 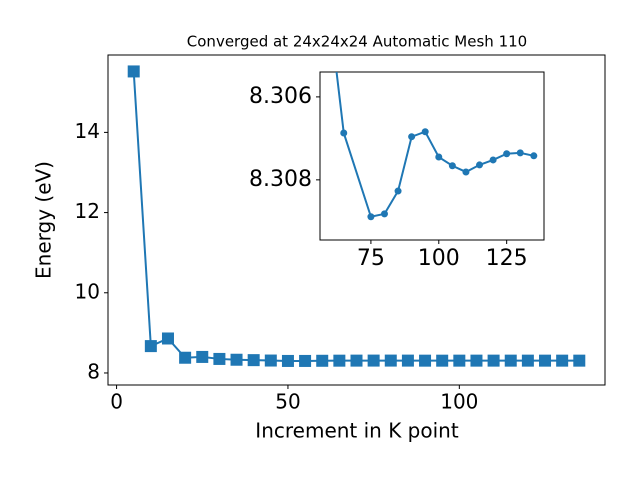 What do you see at coordinates (432, 156) in the screenshot?
I see `plot-frame` at bounding box center [432, 156].